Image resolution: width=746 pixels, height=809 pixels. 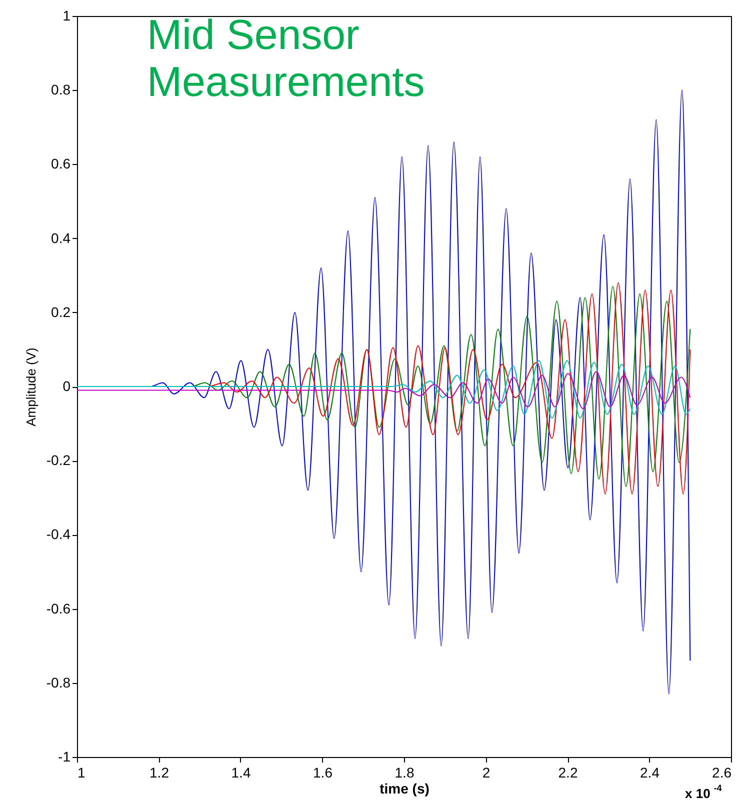 I want to click on x-tick-label: 1, so click(x=82, y=772).